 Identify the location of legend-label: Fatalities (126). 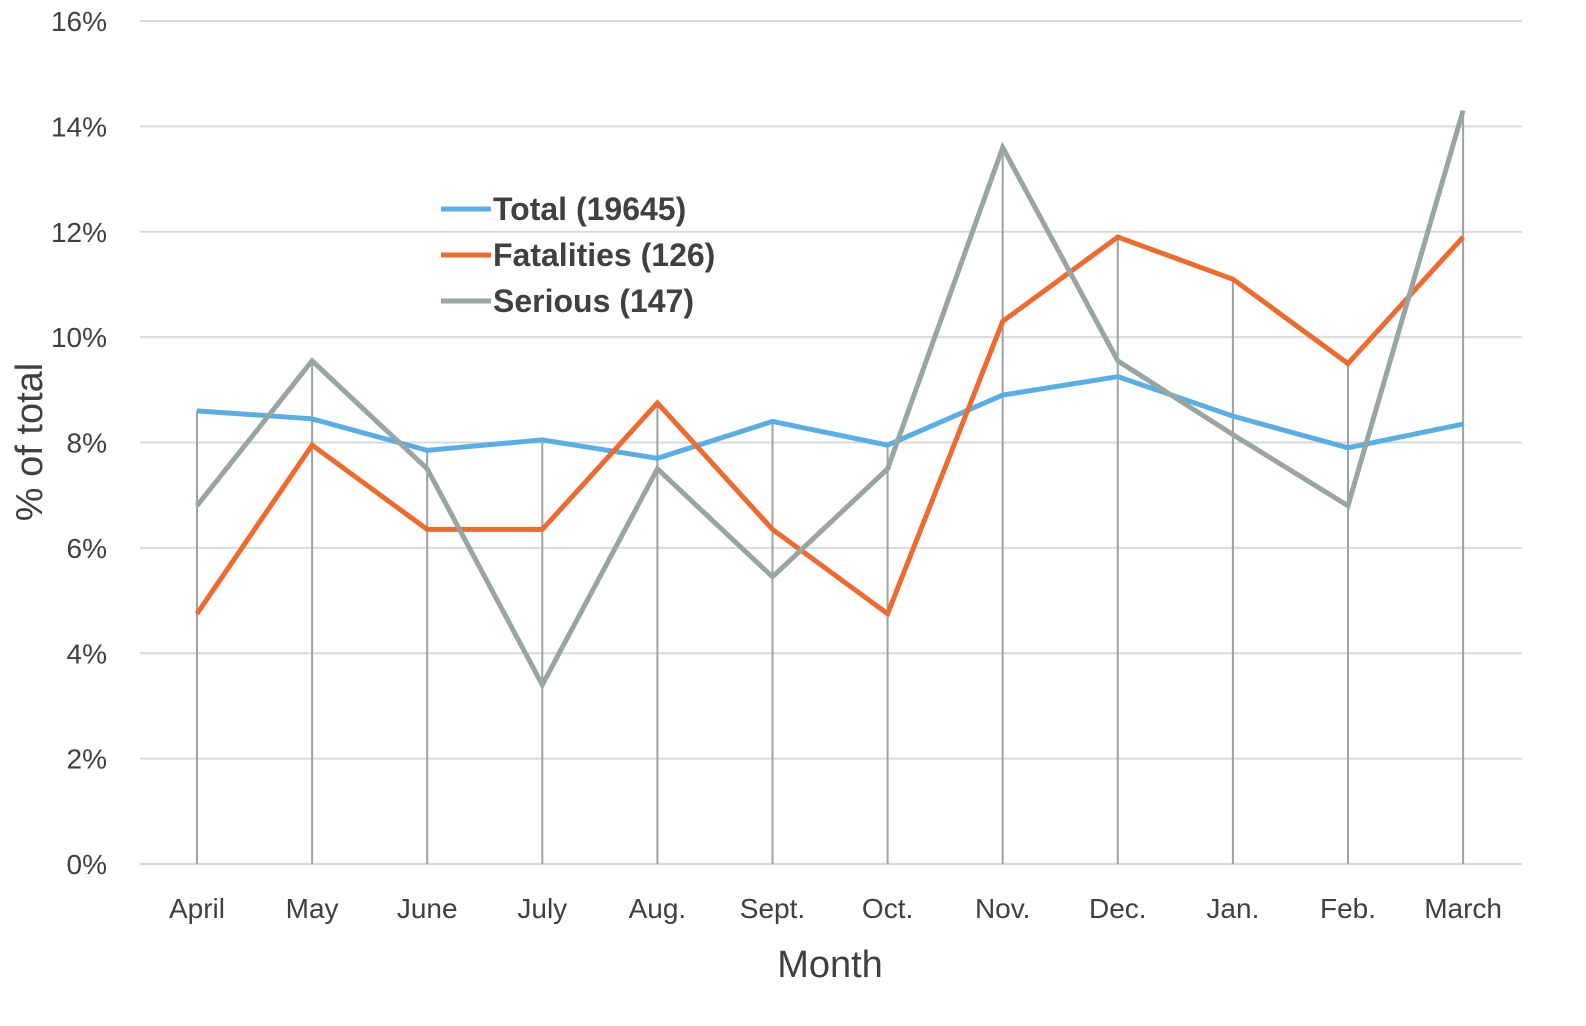
(604, 255).